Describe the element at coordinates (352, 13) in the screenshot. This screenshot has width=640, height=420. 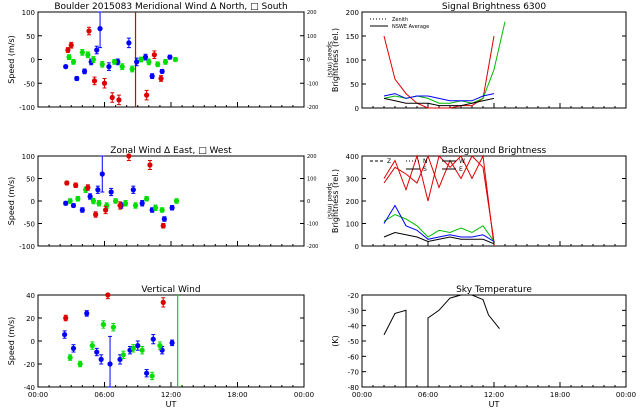
I see `y-tick-label: 200` at that location.